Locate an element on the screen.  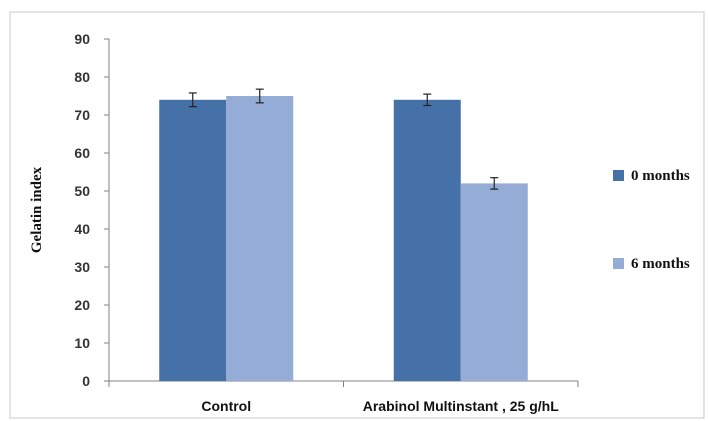
y-tick-label: 60 is located at coordinates (82, 153).